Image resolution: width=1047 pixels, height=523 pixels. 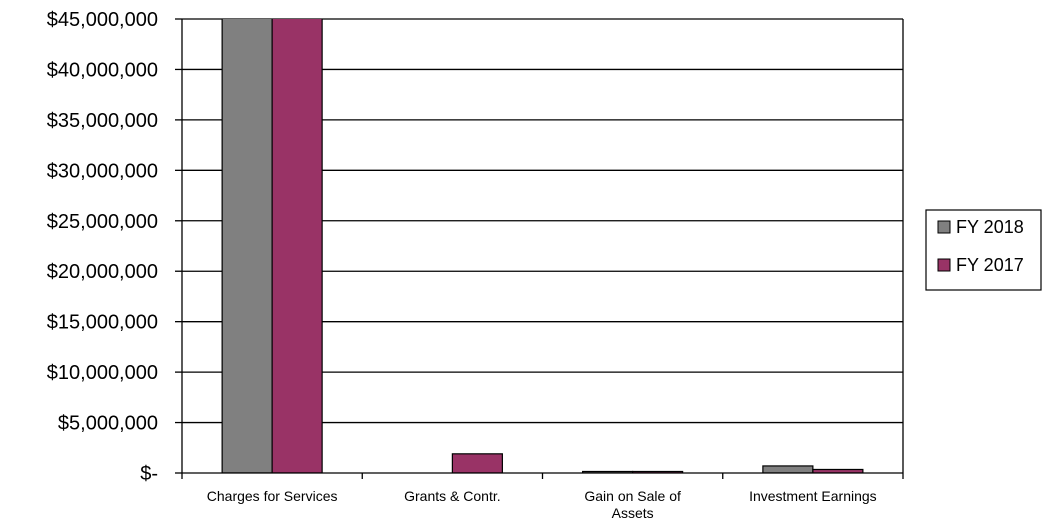 I want to click on x-category-label: Grants & Contr., so click(x=452, y=496).